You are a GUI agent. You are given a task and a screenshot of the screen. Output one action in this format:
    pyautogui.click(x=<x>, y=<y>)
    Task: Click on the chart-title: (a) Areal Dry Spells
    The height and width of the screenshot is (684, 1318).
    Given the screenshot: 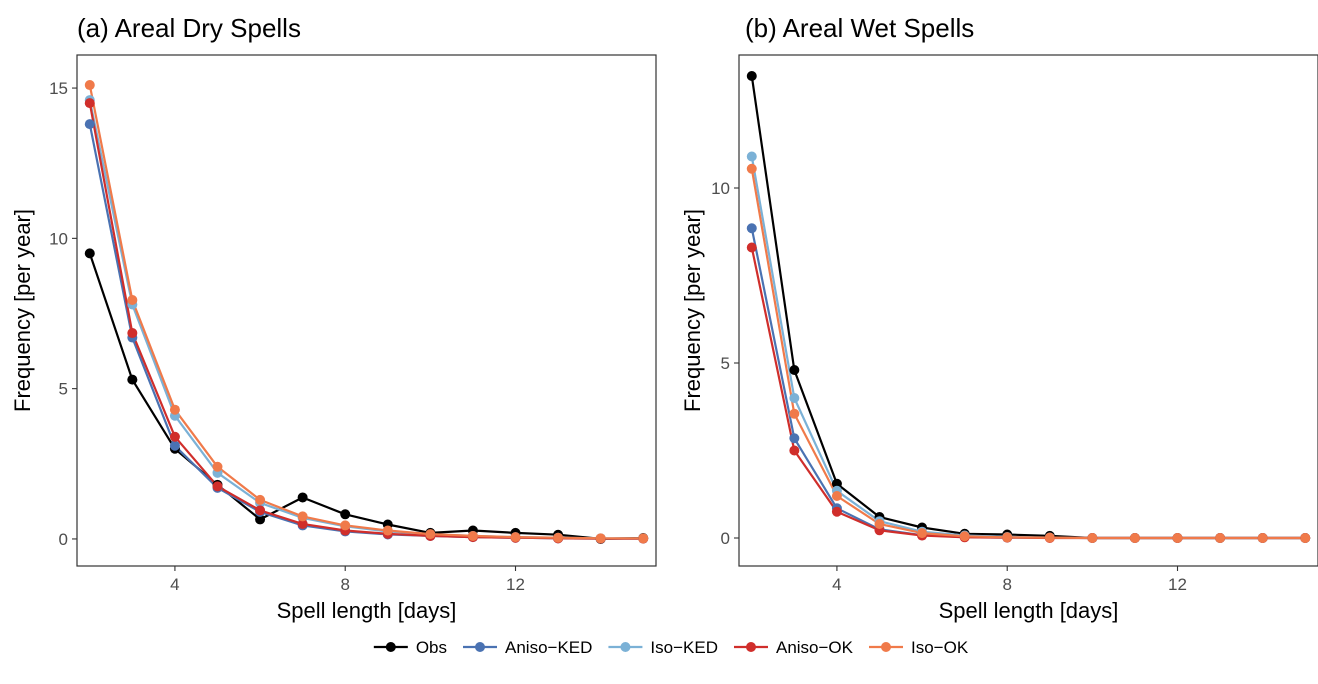 What is the action you would take?
    pyautogui.click(x=189, y=28)
    